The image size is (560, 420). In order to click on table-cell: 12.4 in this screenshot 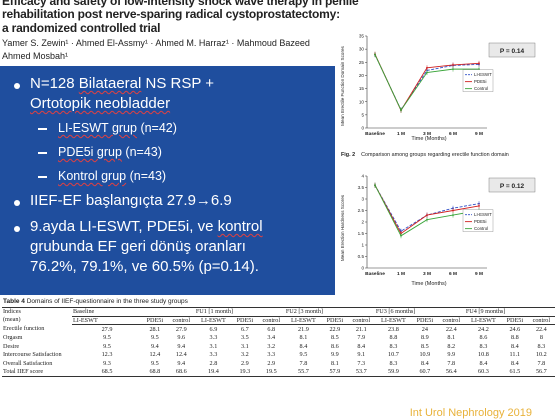, I will do `click(155, 355)`.